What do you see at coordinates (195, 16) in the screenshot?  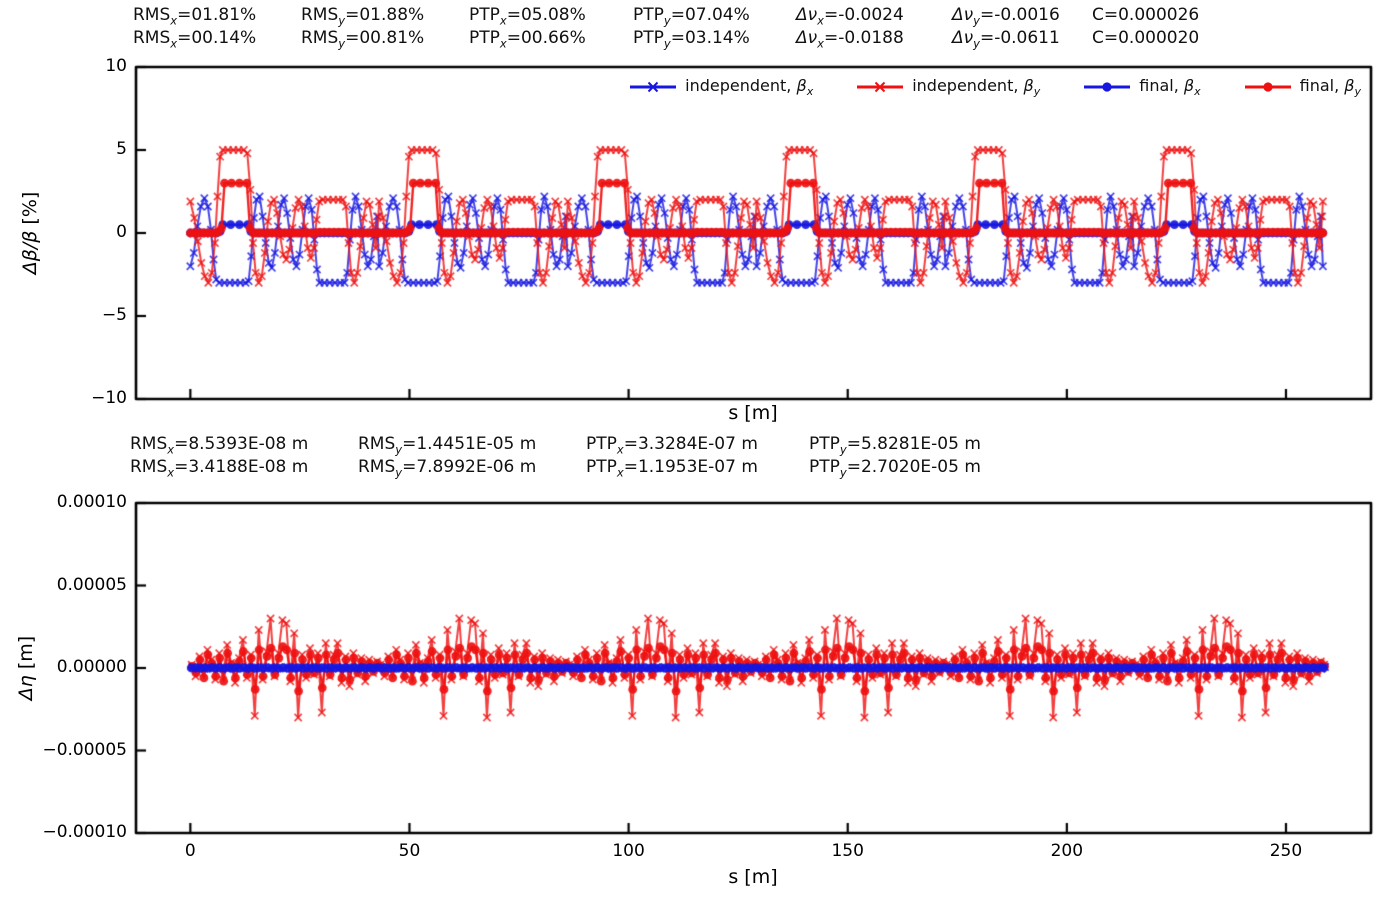 I see `stat-rms-x-r1: RMSx=01.81%` at bounding box center [195, 16].